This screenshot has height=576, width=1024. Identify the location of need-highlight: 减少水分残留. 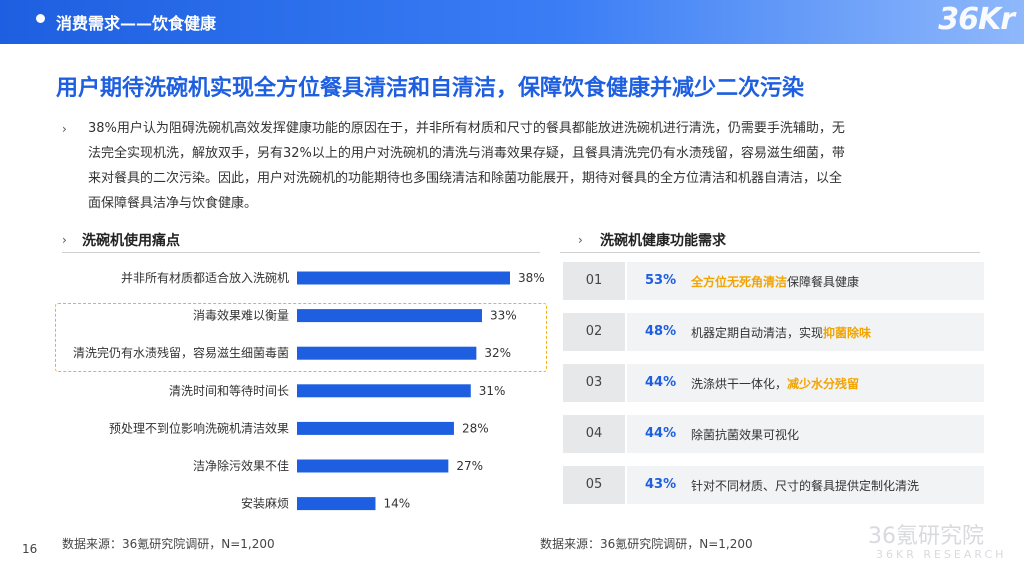
(823, 384).